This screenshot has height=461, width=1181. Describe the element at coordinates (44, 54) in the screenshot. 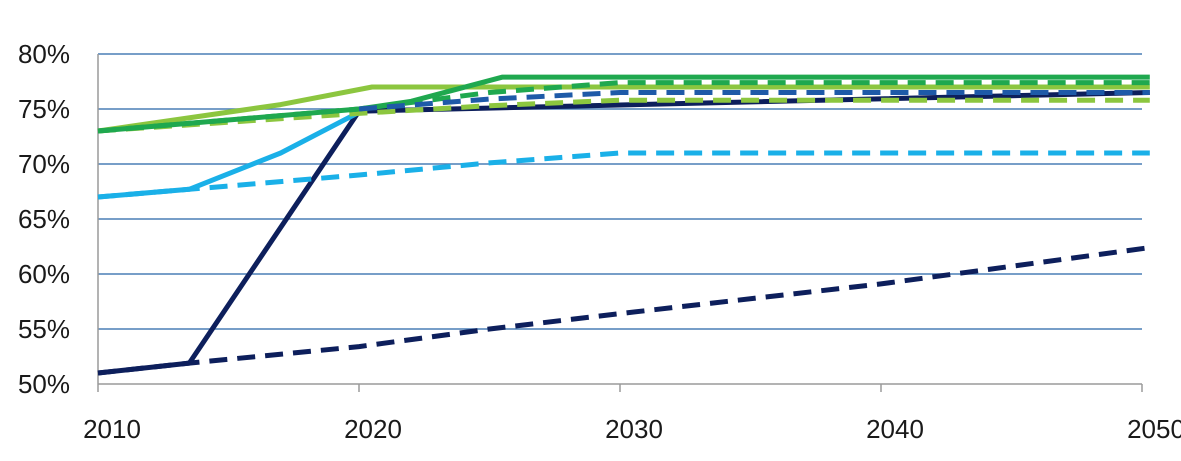

I see `y-tick-label: 80%` at that location.